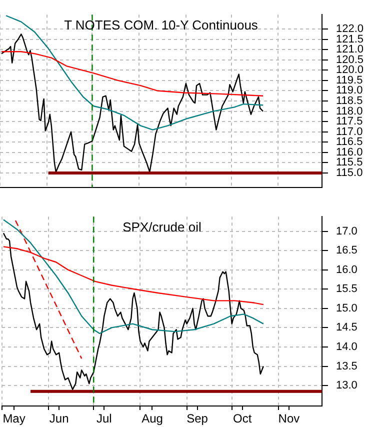 This screenshot has width=371, height=427. Describe the element at coordinates (347, 250) in the screenshot. I see `y-tick-label: 16.5` at that location.